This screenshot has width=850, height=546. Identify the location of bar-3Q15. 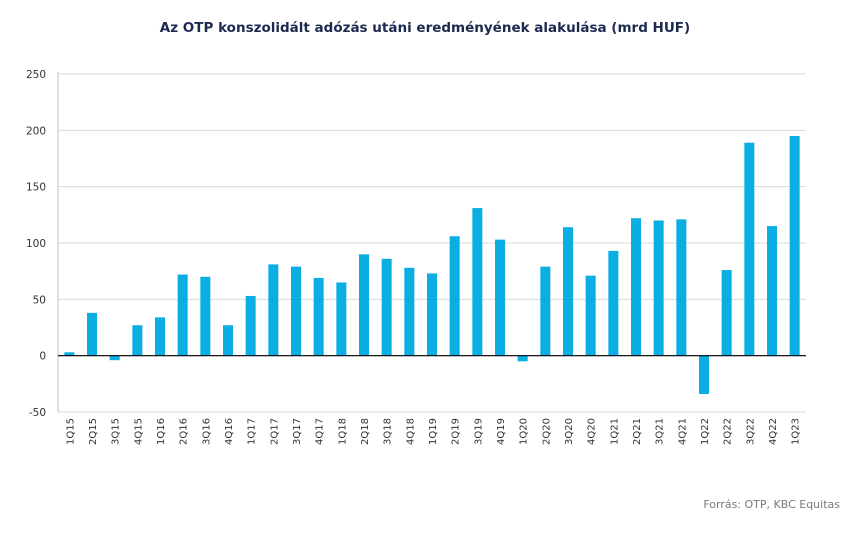
(114, 358).